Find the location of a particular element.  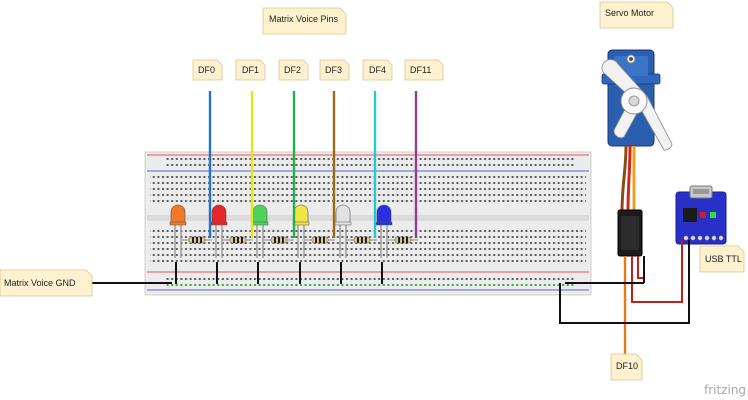

pin-label-4: DF4 is located at coordinates (377, 70).